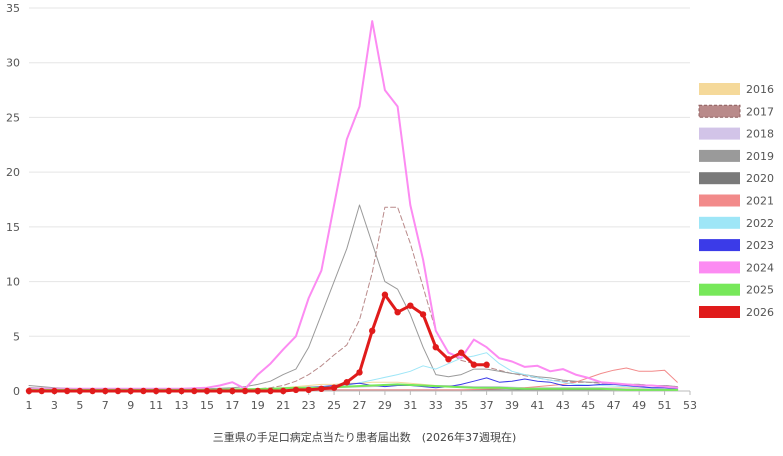 The width and height of the screenshot is (783, 456). What do you see at coordinates (537, 405) in the screenshot?
I see `x-tick-label: 41` at bounding box center [537, 405].